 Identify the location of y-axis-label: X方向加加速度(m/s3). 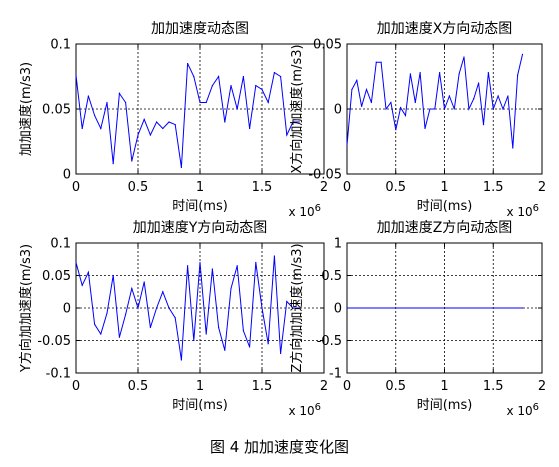
(297, 108).